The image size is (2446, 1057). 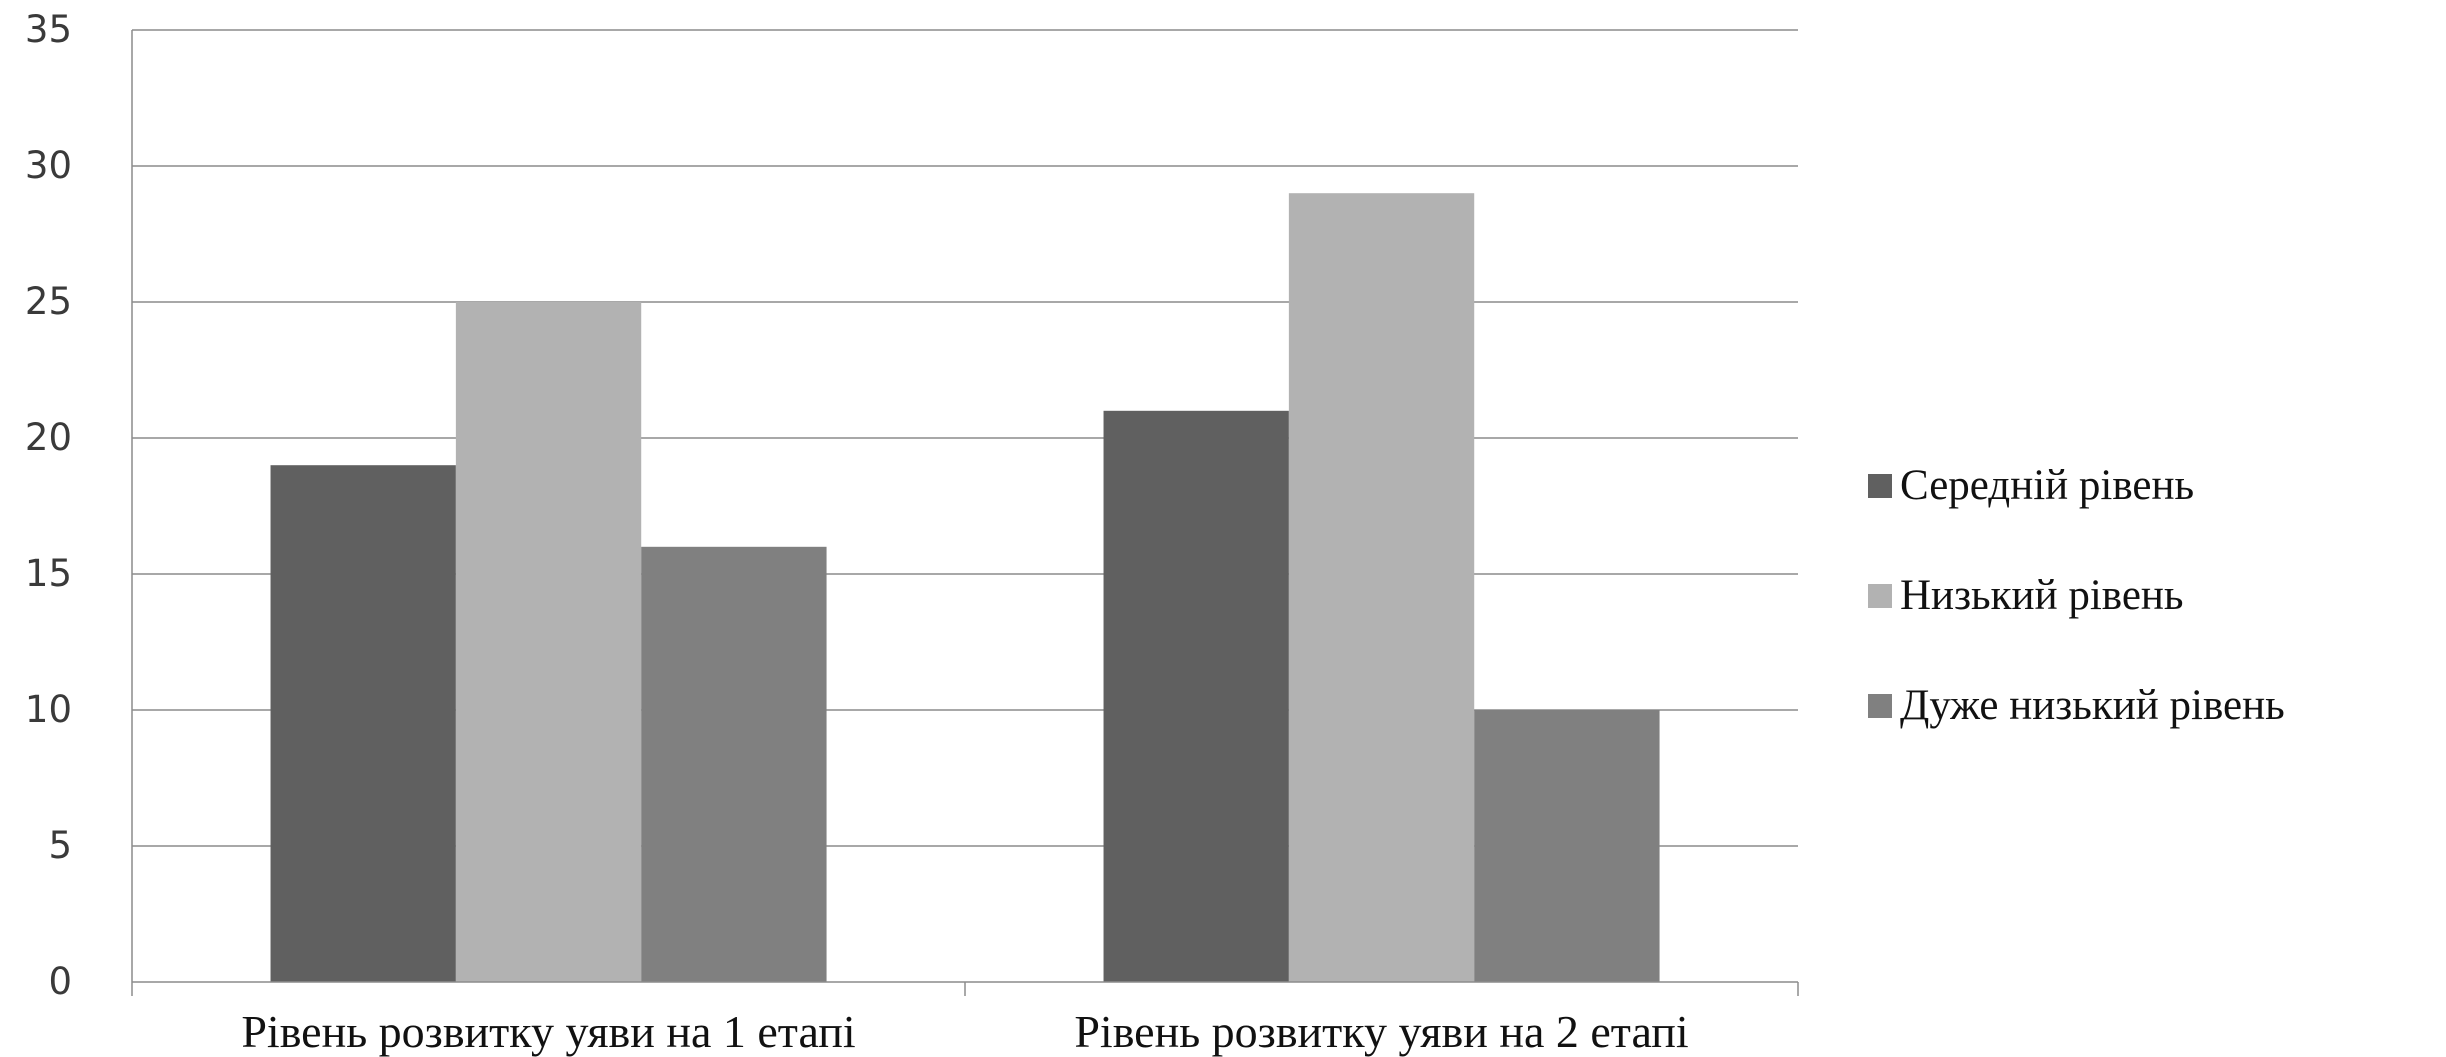 I want to click on y-tick-label: 30, so click(x=48, y=165).